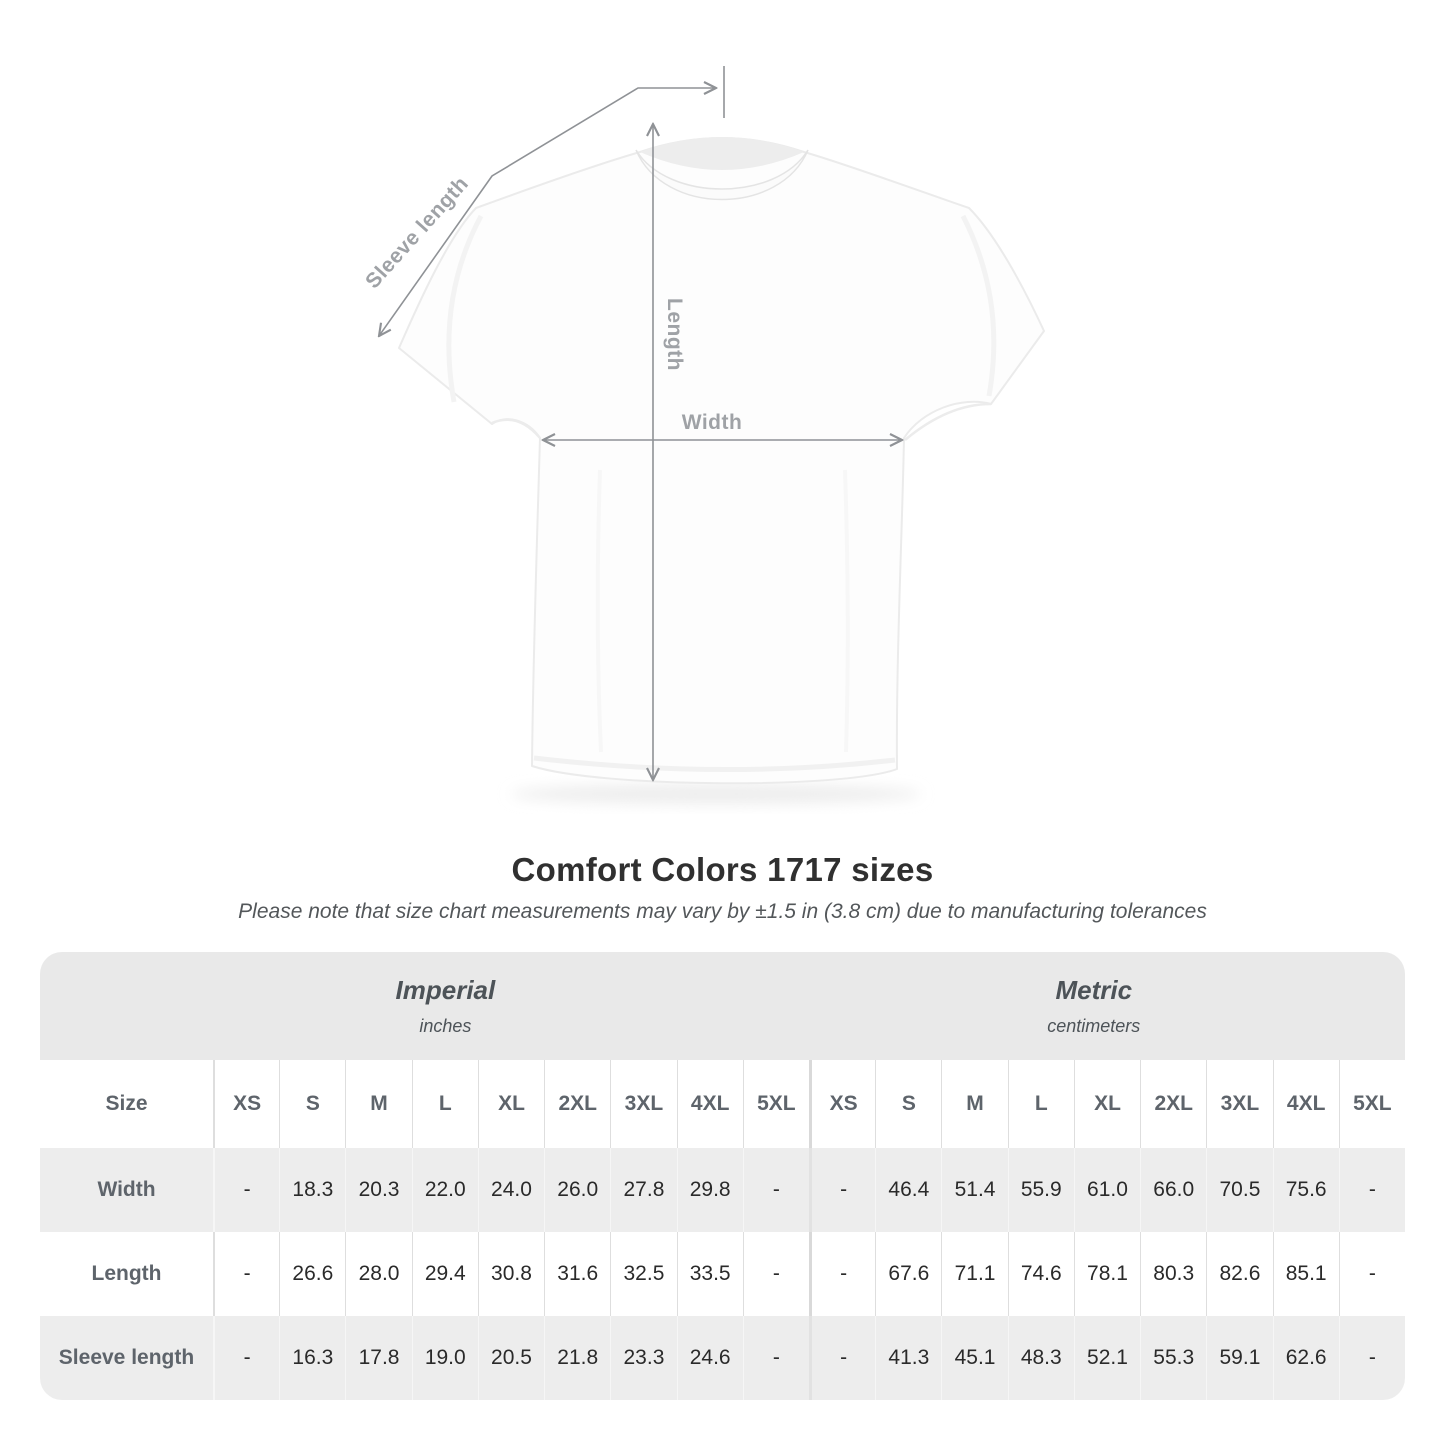 The height and width of the screenshot is (1445, 1445). Describe the element at coordinates (1173, 1190) in the screenshot. I see `value-metric: 66.0` at that location.